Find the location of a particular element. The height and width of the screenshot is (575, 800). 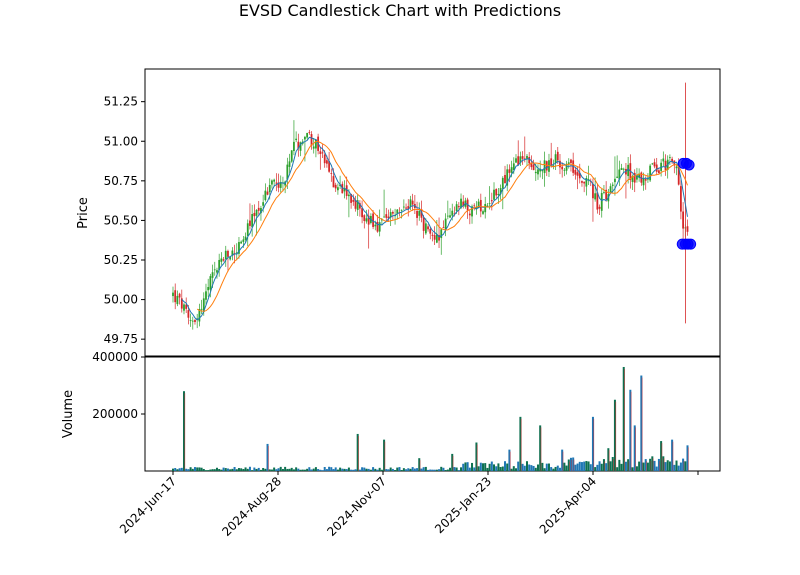

volume-bars is located at coordinates (430, 418).